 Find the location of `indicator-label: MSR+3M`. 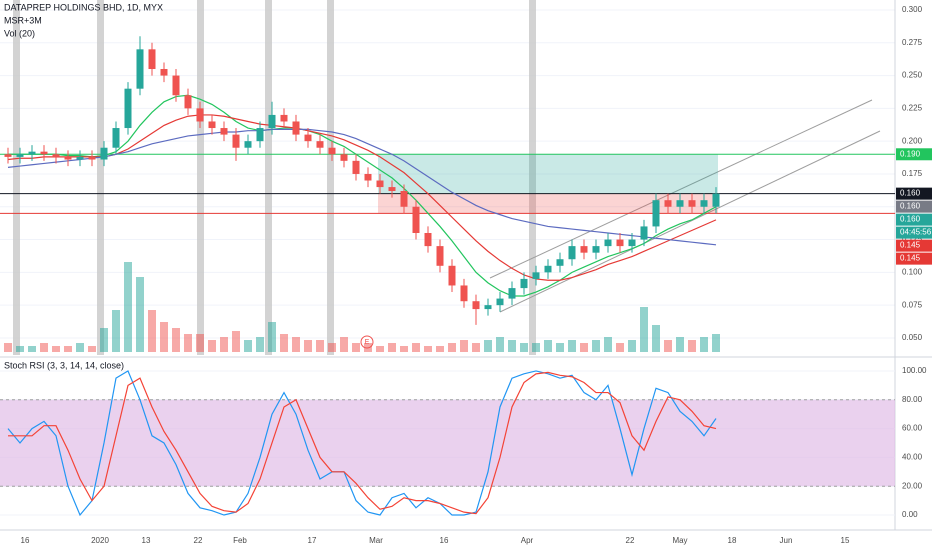

indicator-label: MSR+3M is located at coordinates (23, 20).